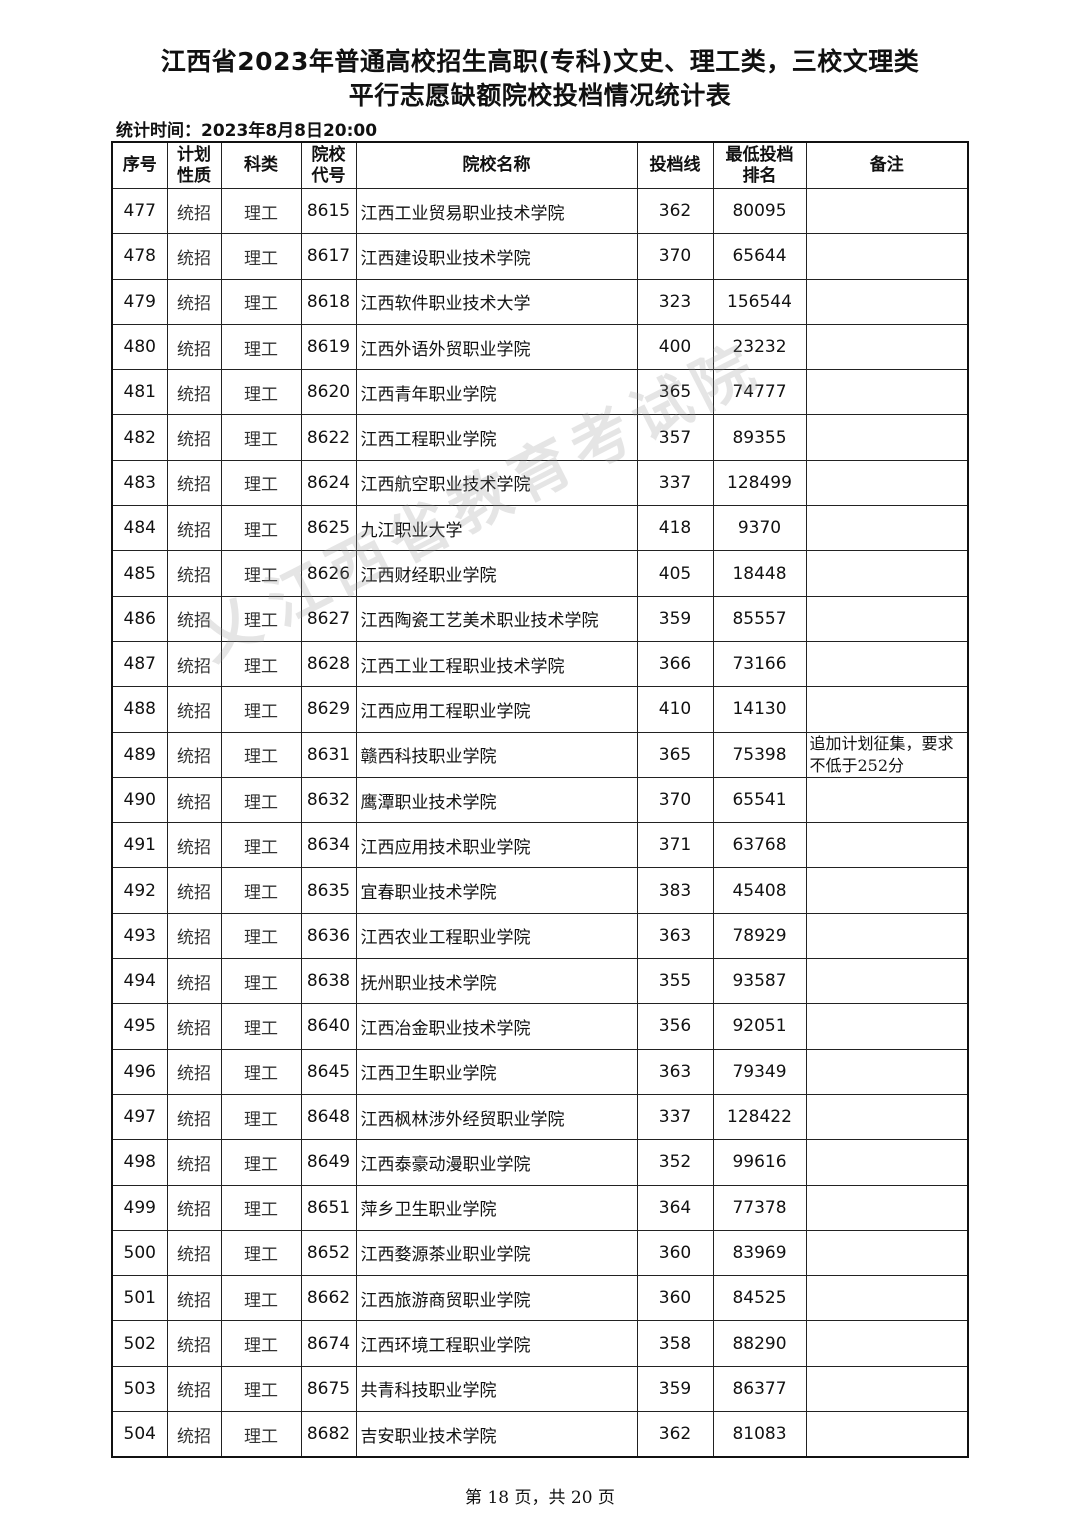 This screenshot has width=1080, height=1527. What do you see at coordinates (540, 1389) in the screenshot?
I see `table-row: 503 统招 理工 8675 共青科技职业学院 359 86377` at bounding box center [540, 1389].